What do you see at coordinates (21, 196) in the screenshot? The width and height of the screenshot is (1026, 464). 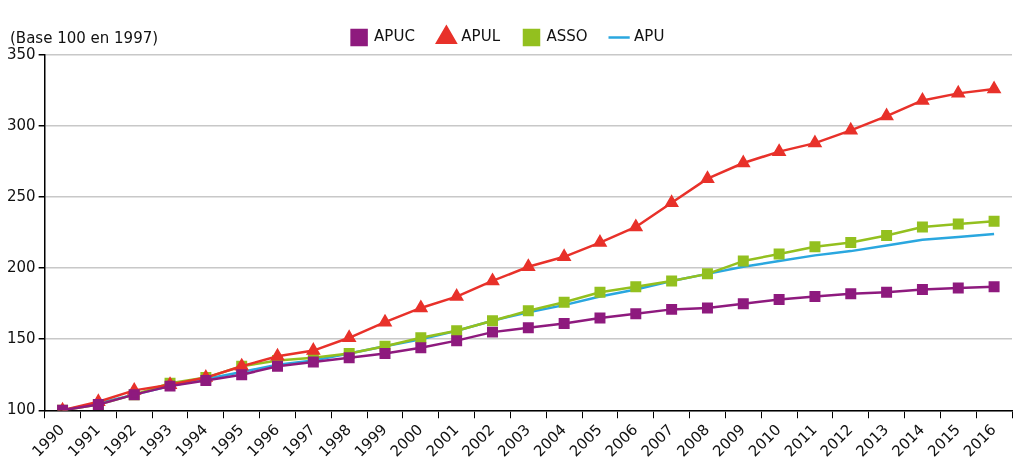 I see `y-tick-label: 250` at bounding box center [21, 196].